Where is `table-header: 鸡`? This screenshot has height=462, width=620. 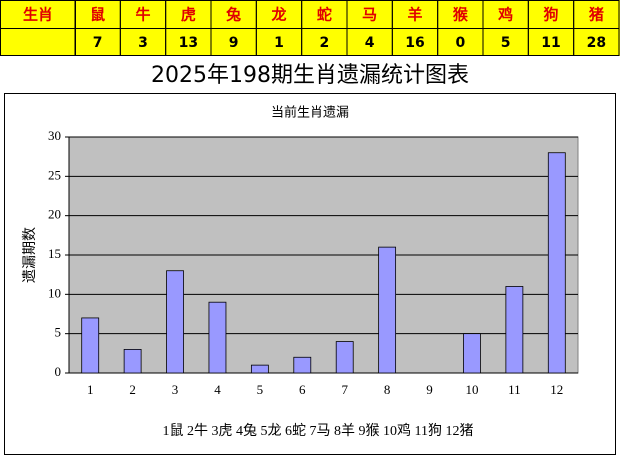 table-header: 鸡 is located at coordinates (505, 15).